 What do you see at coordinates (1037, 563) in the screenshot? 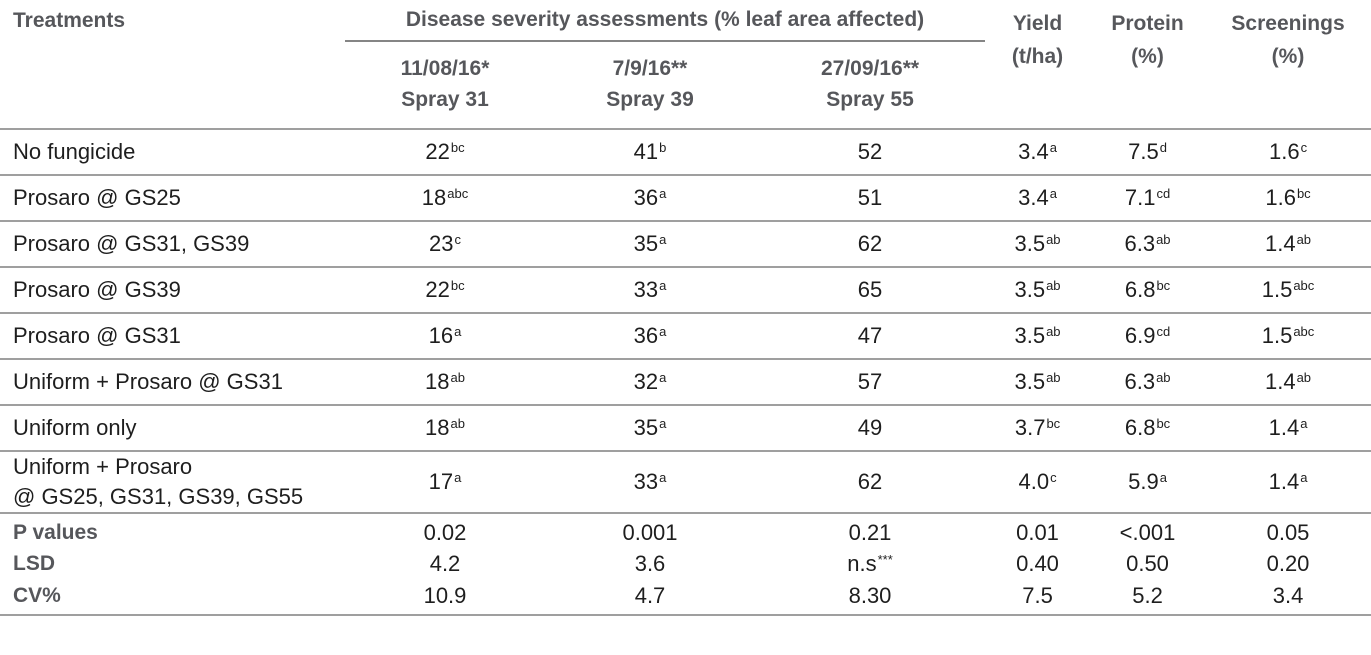
I see `stat-value-cell: 0.40` at bounding box center [1037, 563].